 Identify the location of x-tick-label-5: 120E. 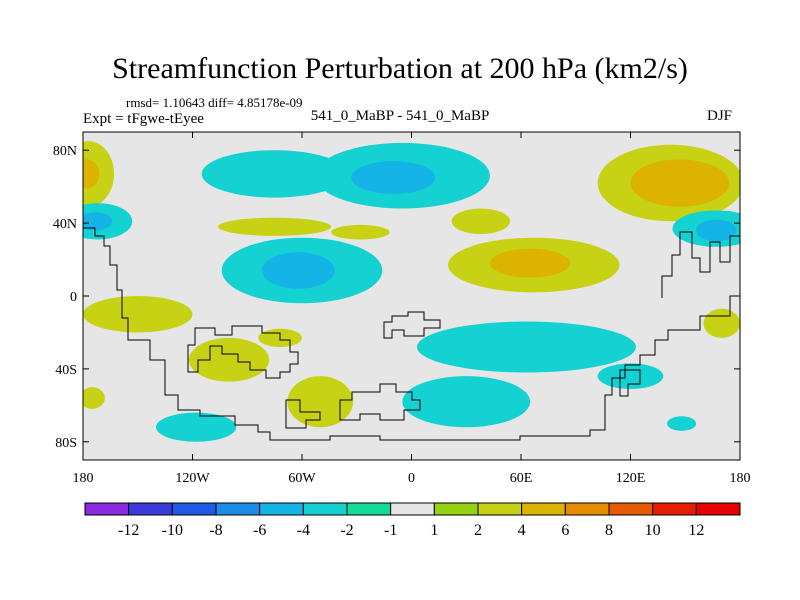
(631, 478).